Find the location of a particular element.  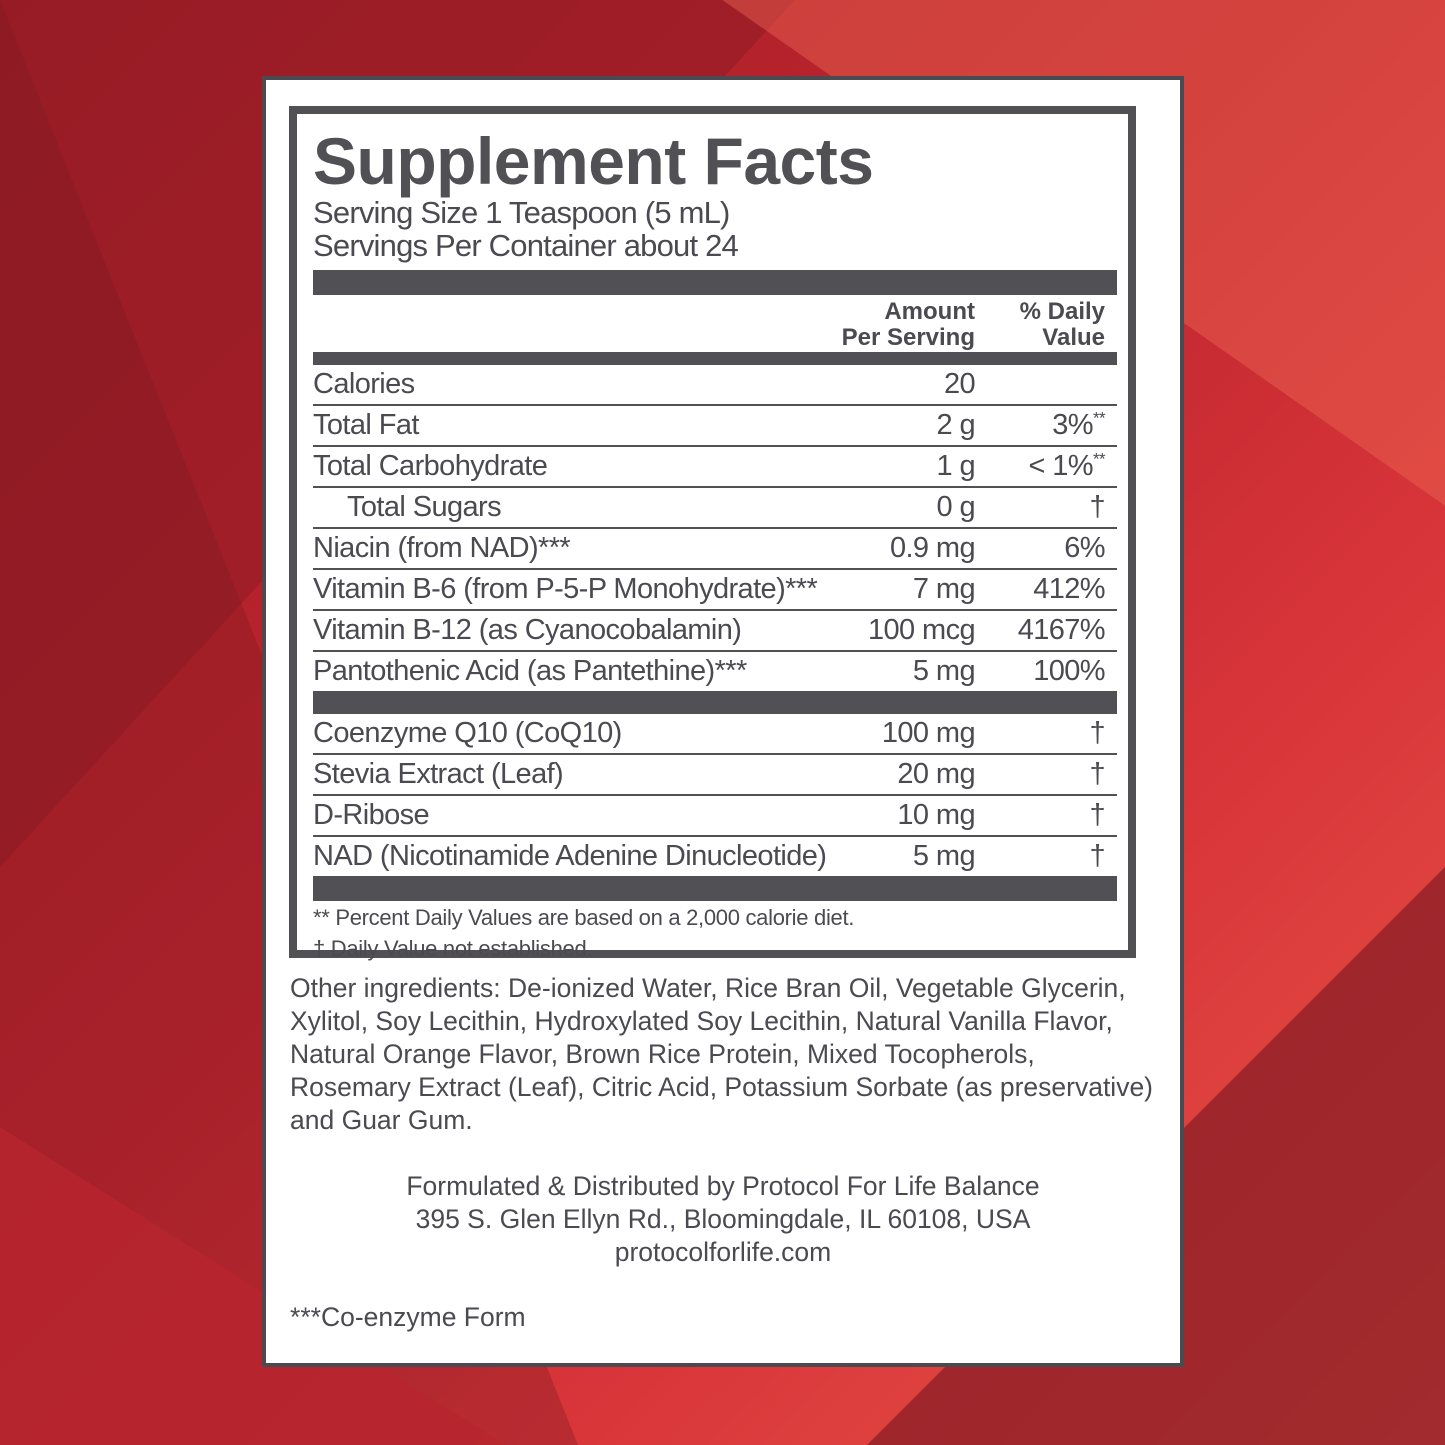

serving-size: Serving Size 1 Teaspoon (5 mL) is located at coordinates (521, 212).